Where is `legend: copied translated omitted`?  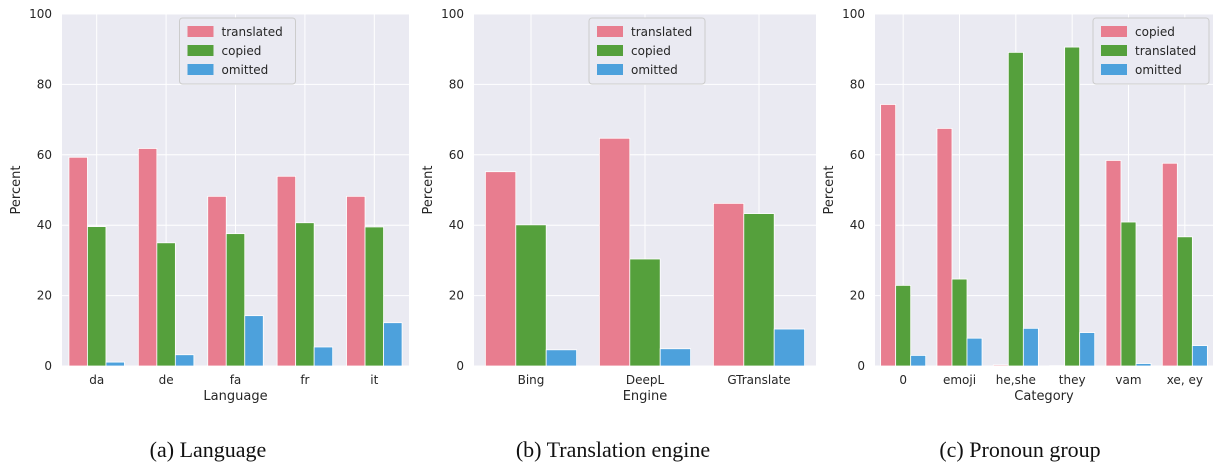
legend: copied translated omitted is located at coordinates (1151, 51).